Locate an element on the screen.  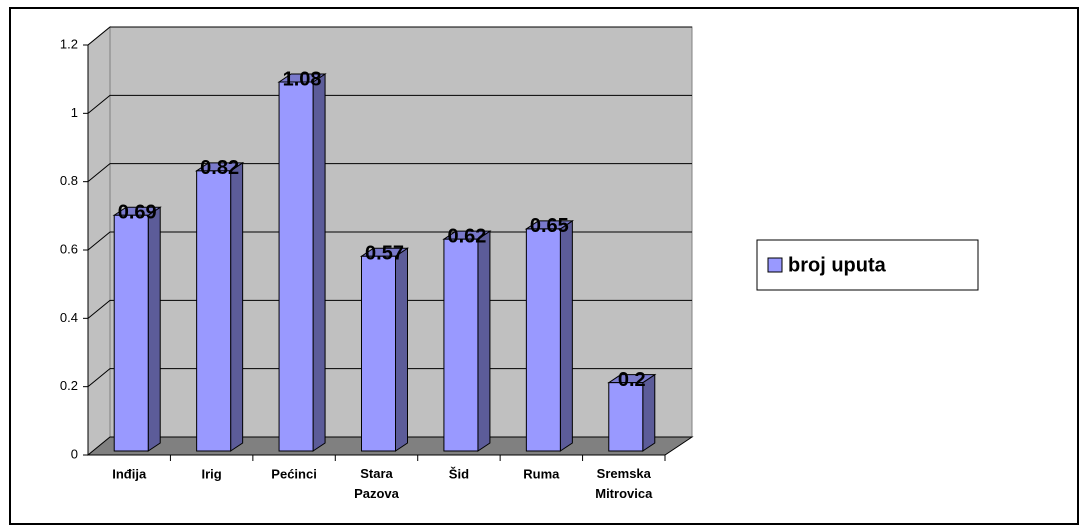
data-label: 1.08 is located at coordinates (302, 79).